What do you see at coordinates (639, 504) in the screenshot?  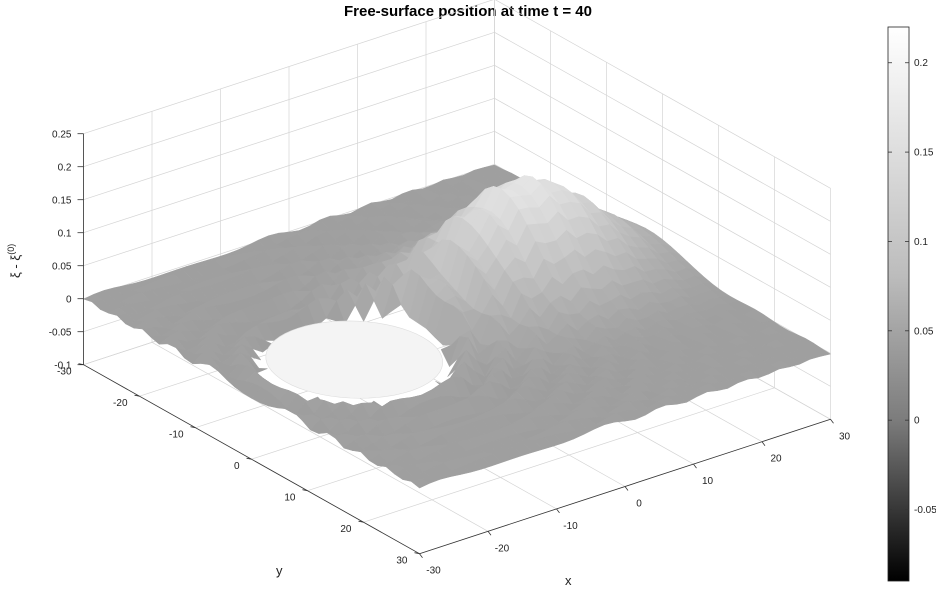 I see `x-tick-label: 0` at bounding box center [639, 504].